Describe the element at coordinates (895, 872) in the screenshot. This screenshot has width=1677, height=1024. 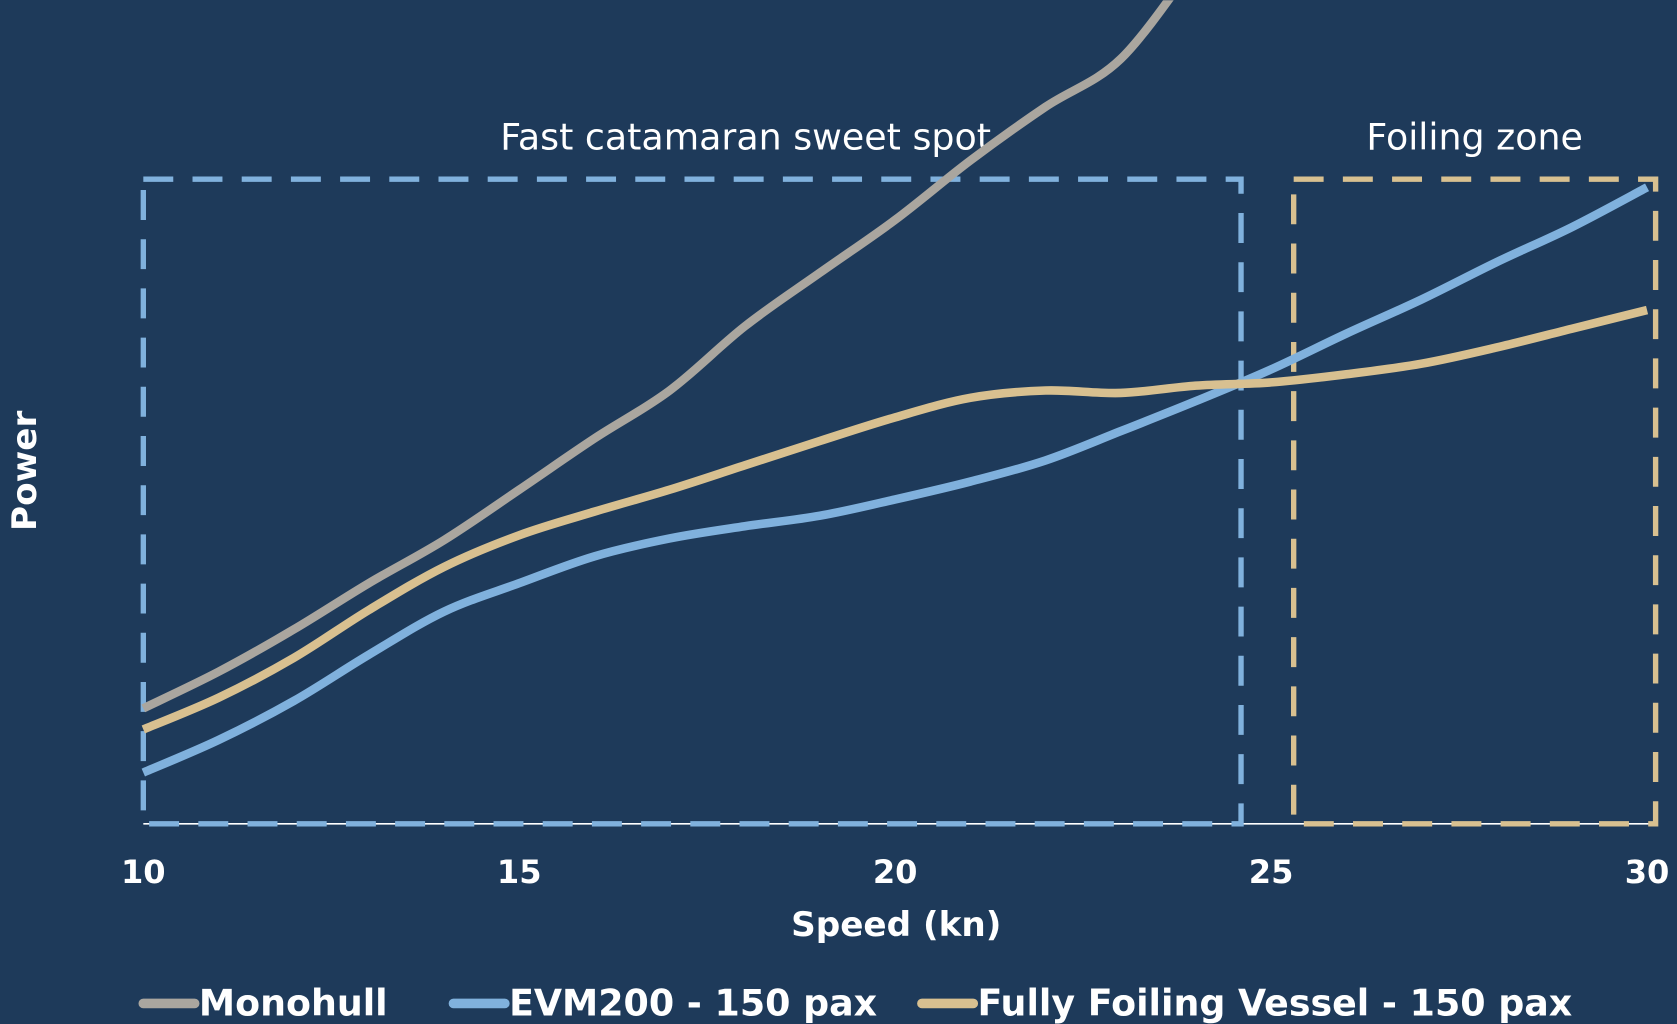
I see `x-tick-label: 20` at that location.